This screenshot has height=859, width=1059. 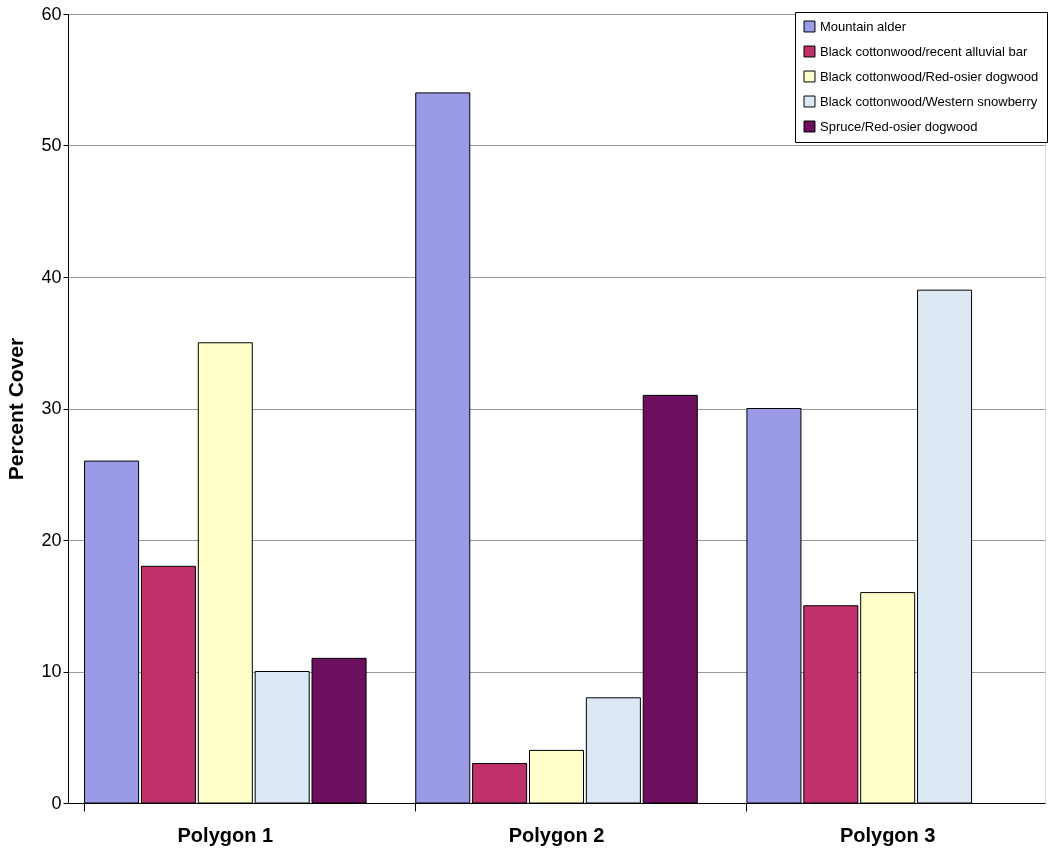 I want to click on x-tick-label: Polygon 2, so click(x=556, y=834).